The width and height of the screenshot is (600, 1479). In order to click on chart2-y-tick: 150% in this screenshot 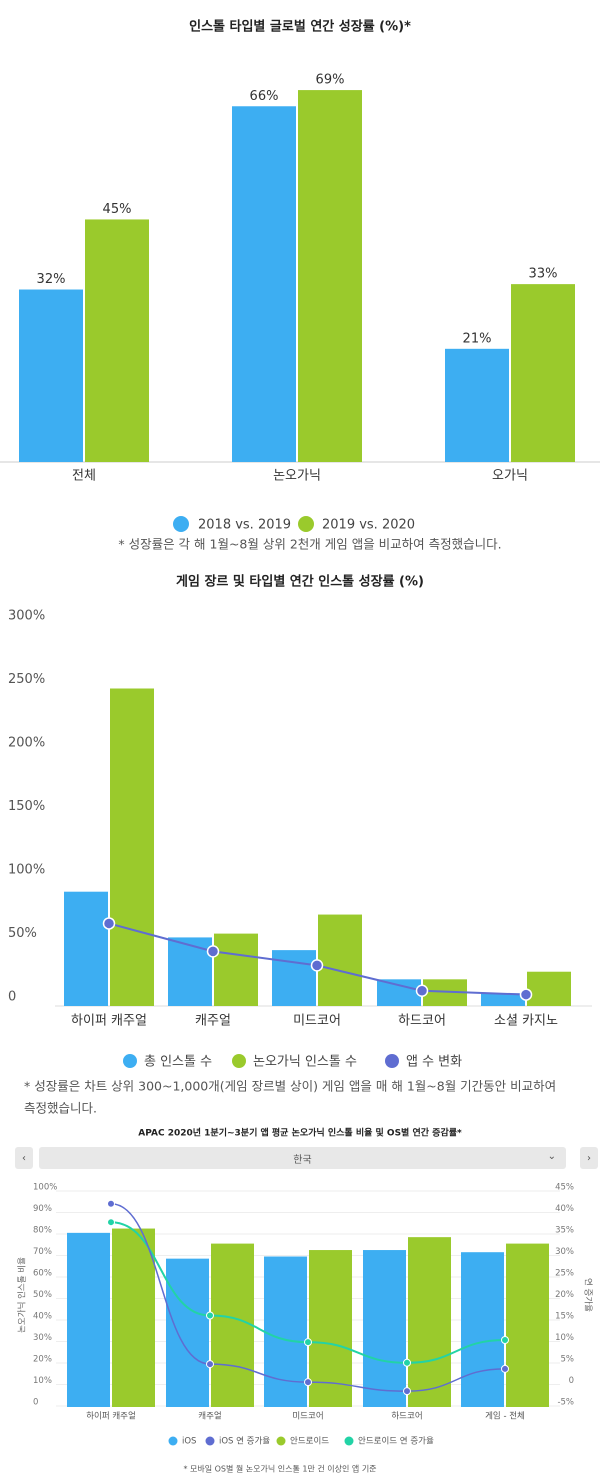, I will do `click(26, 806)`.